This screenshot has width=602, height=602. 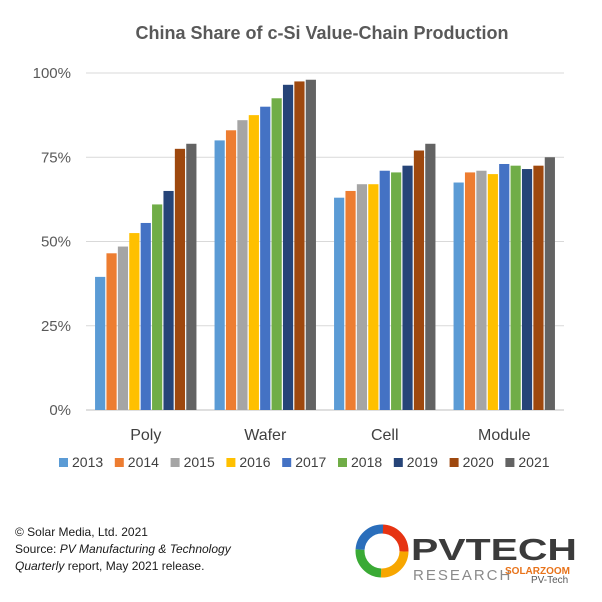 I want to click on bar-module-2014, so click(x=470, y=291).